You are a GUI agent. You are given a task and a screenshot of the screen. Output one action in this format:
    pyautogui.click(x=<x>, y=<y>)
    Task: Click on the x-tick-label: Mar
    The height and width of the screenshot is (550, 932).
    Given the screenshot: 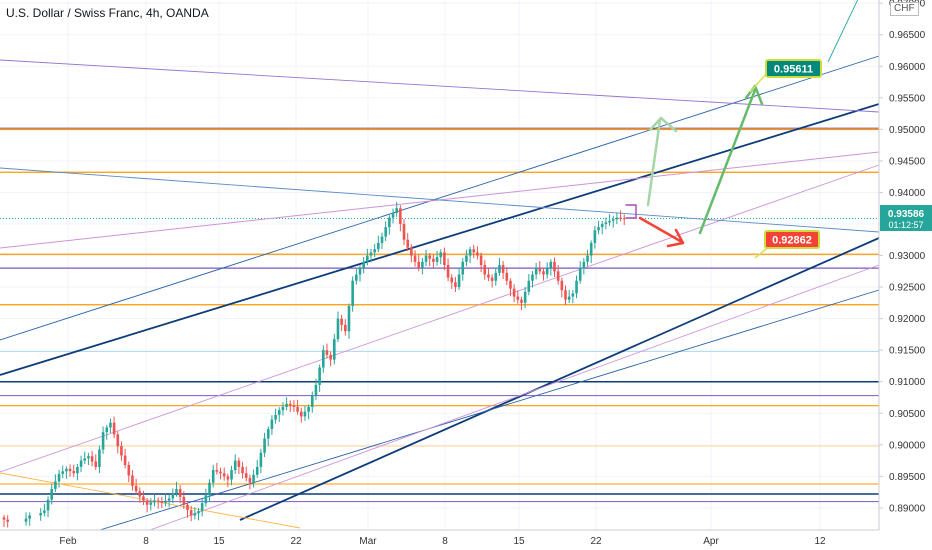 What is the action you would take?
    pyautogui.click(x=368, y=541)
    